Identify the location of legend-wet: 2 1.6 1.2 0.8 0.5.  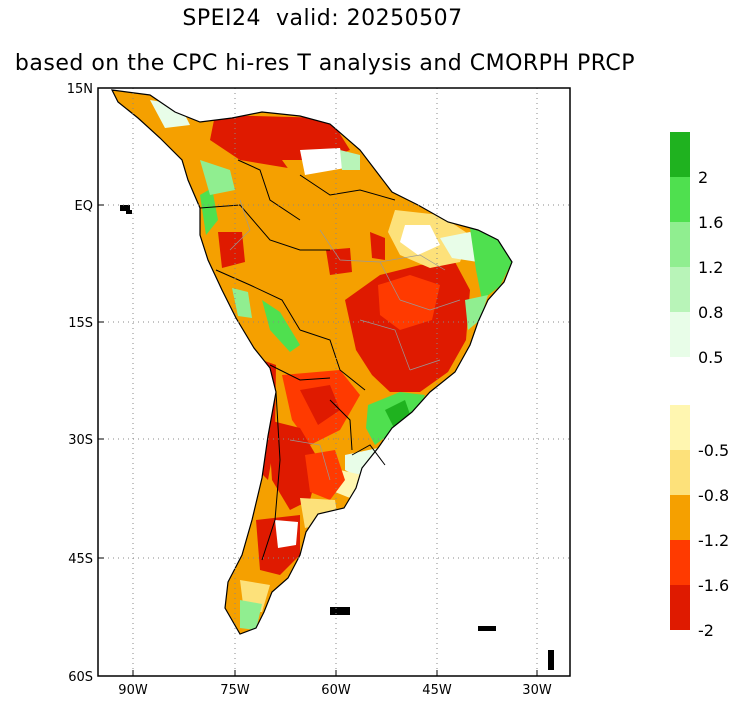
(696, 249).